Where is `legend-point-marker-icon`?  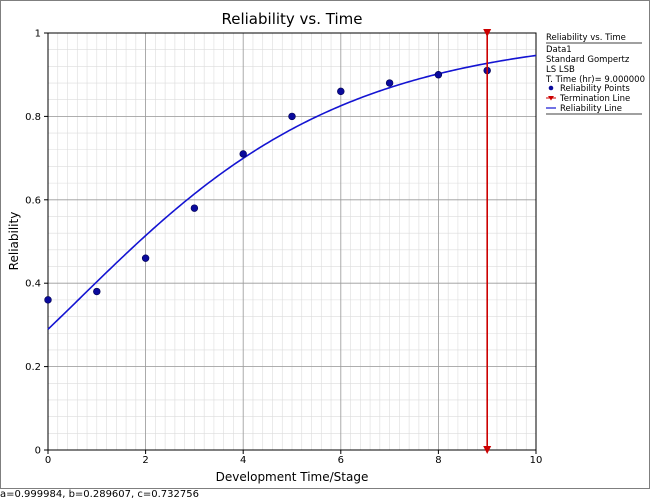 legend-point-marker-icon is located at coordinates (551, 88).